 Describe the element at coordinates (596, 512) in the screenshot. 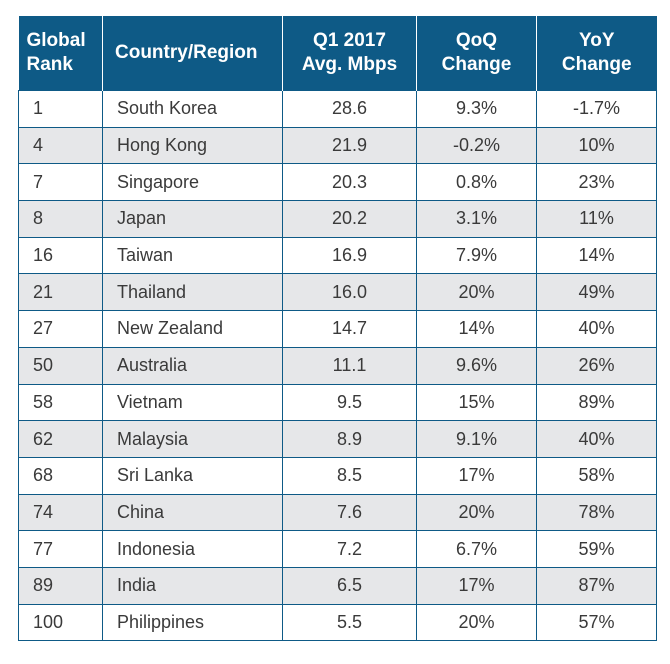

I see `cell-yoy: 78%` at that location.